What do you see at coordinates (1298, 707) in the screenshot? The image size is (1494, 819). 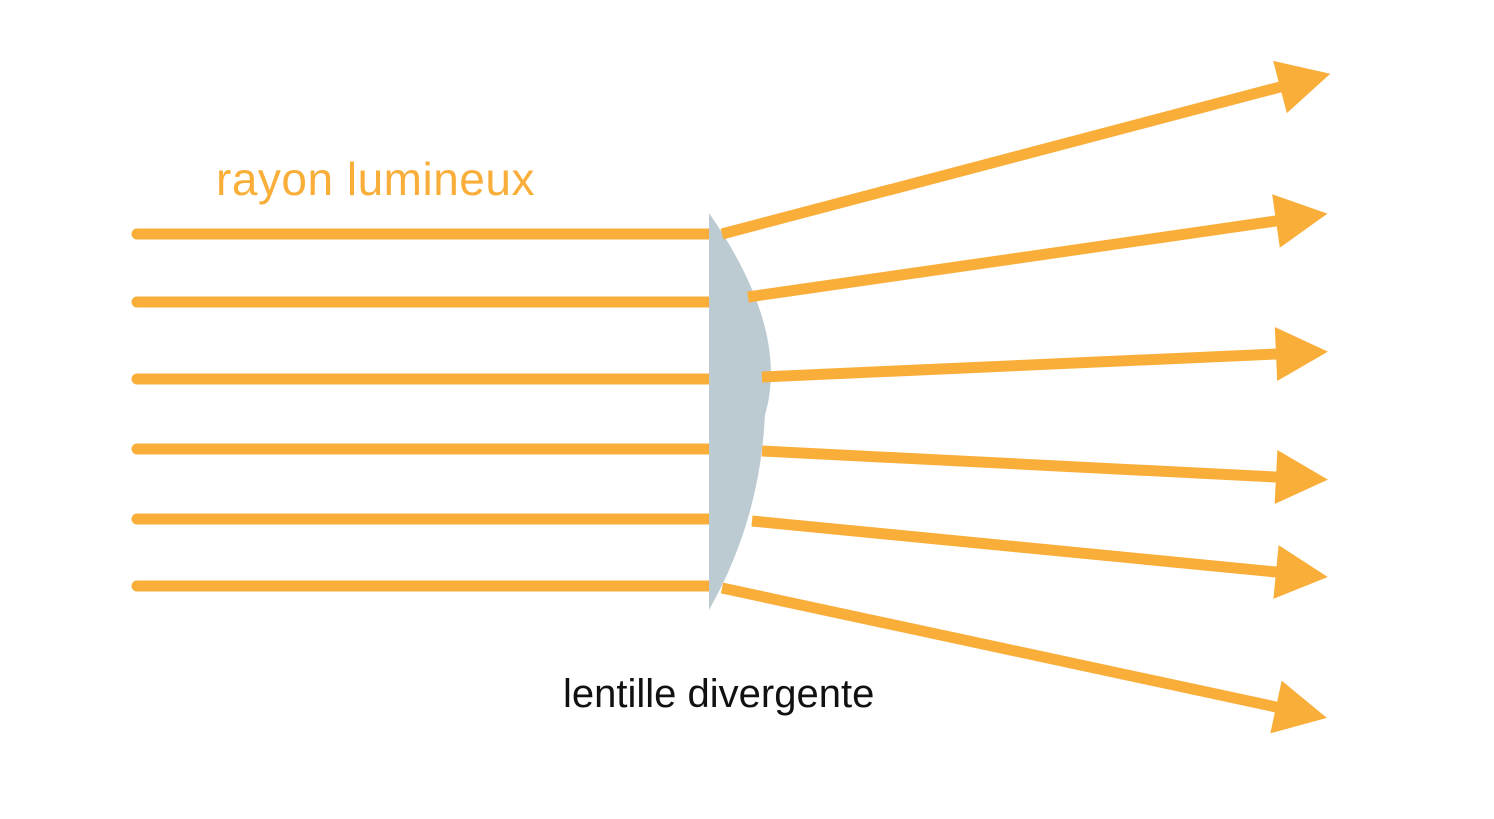 I see `ray-6-arrowhead` at bounding box center [1298, 707].